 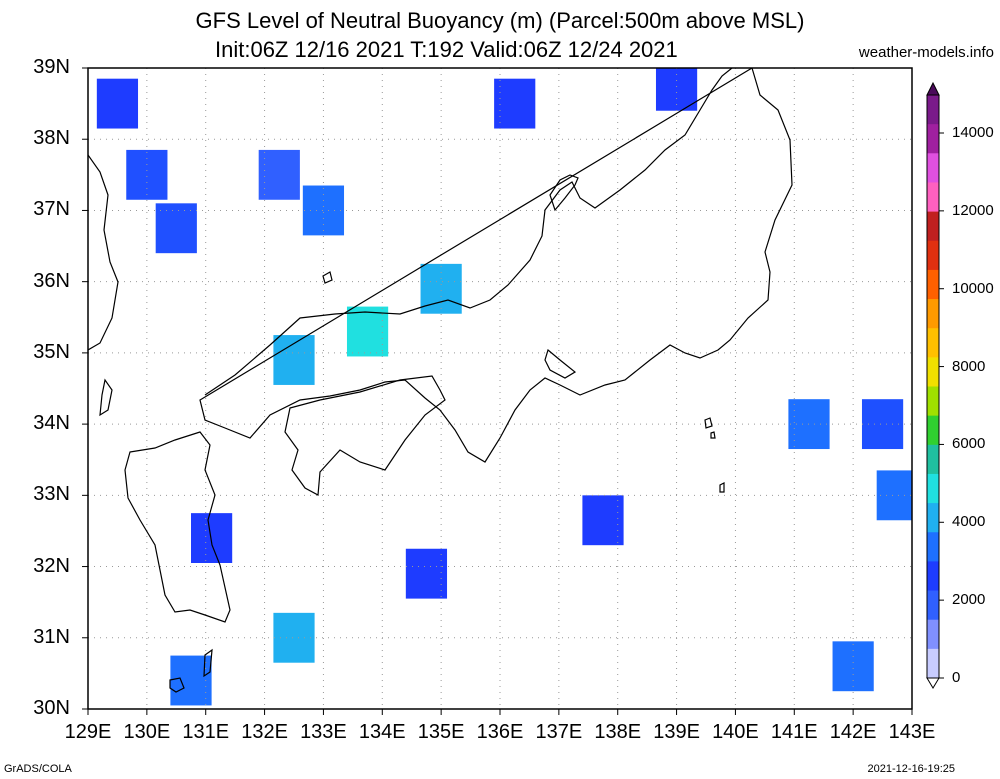 I want to click on site-label: weather-models.info, so click(x=926, y=52).